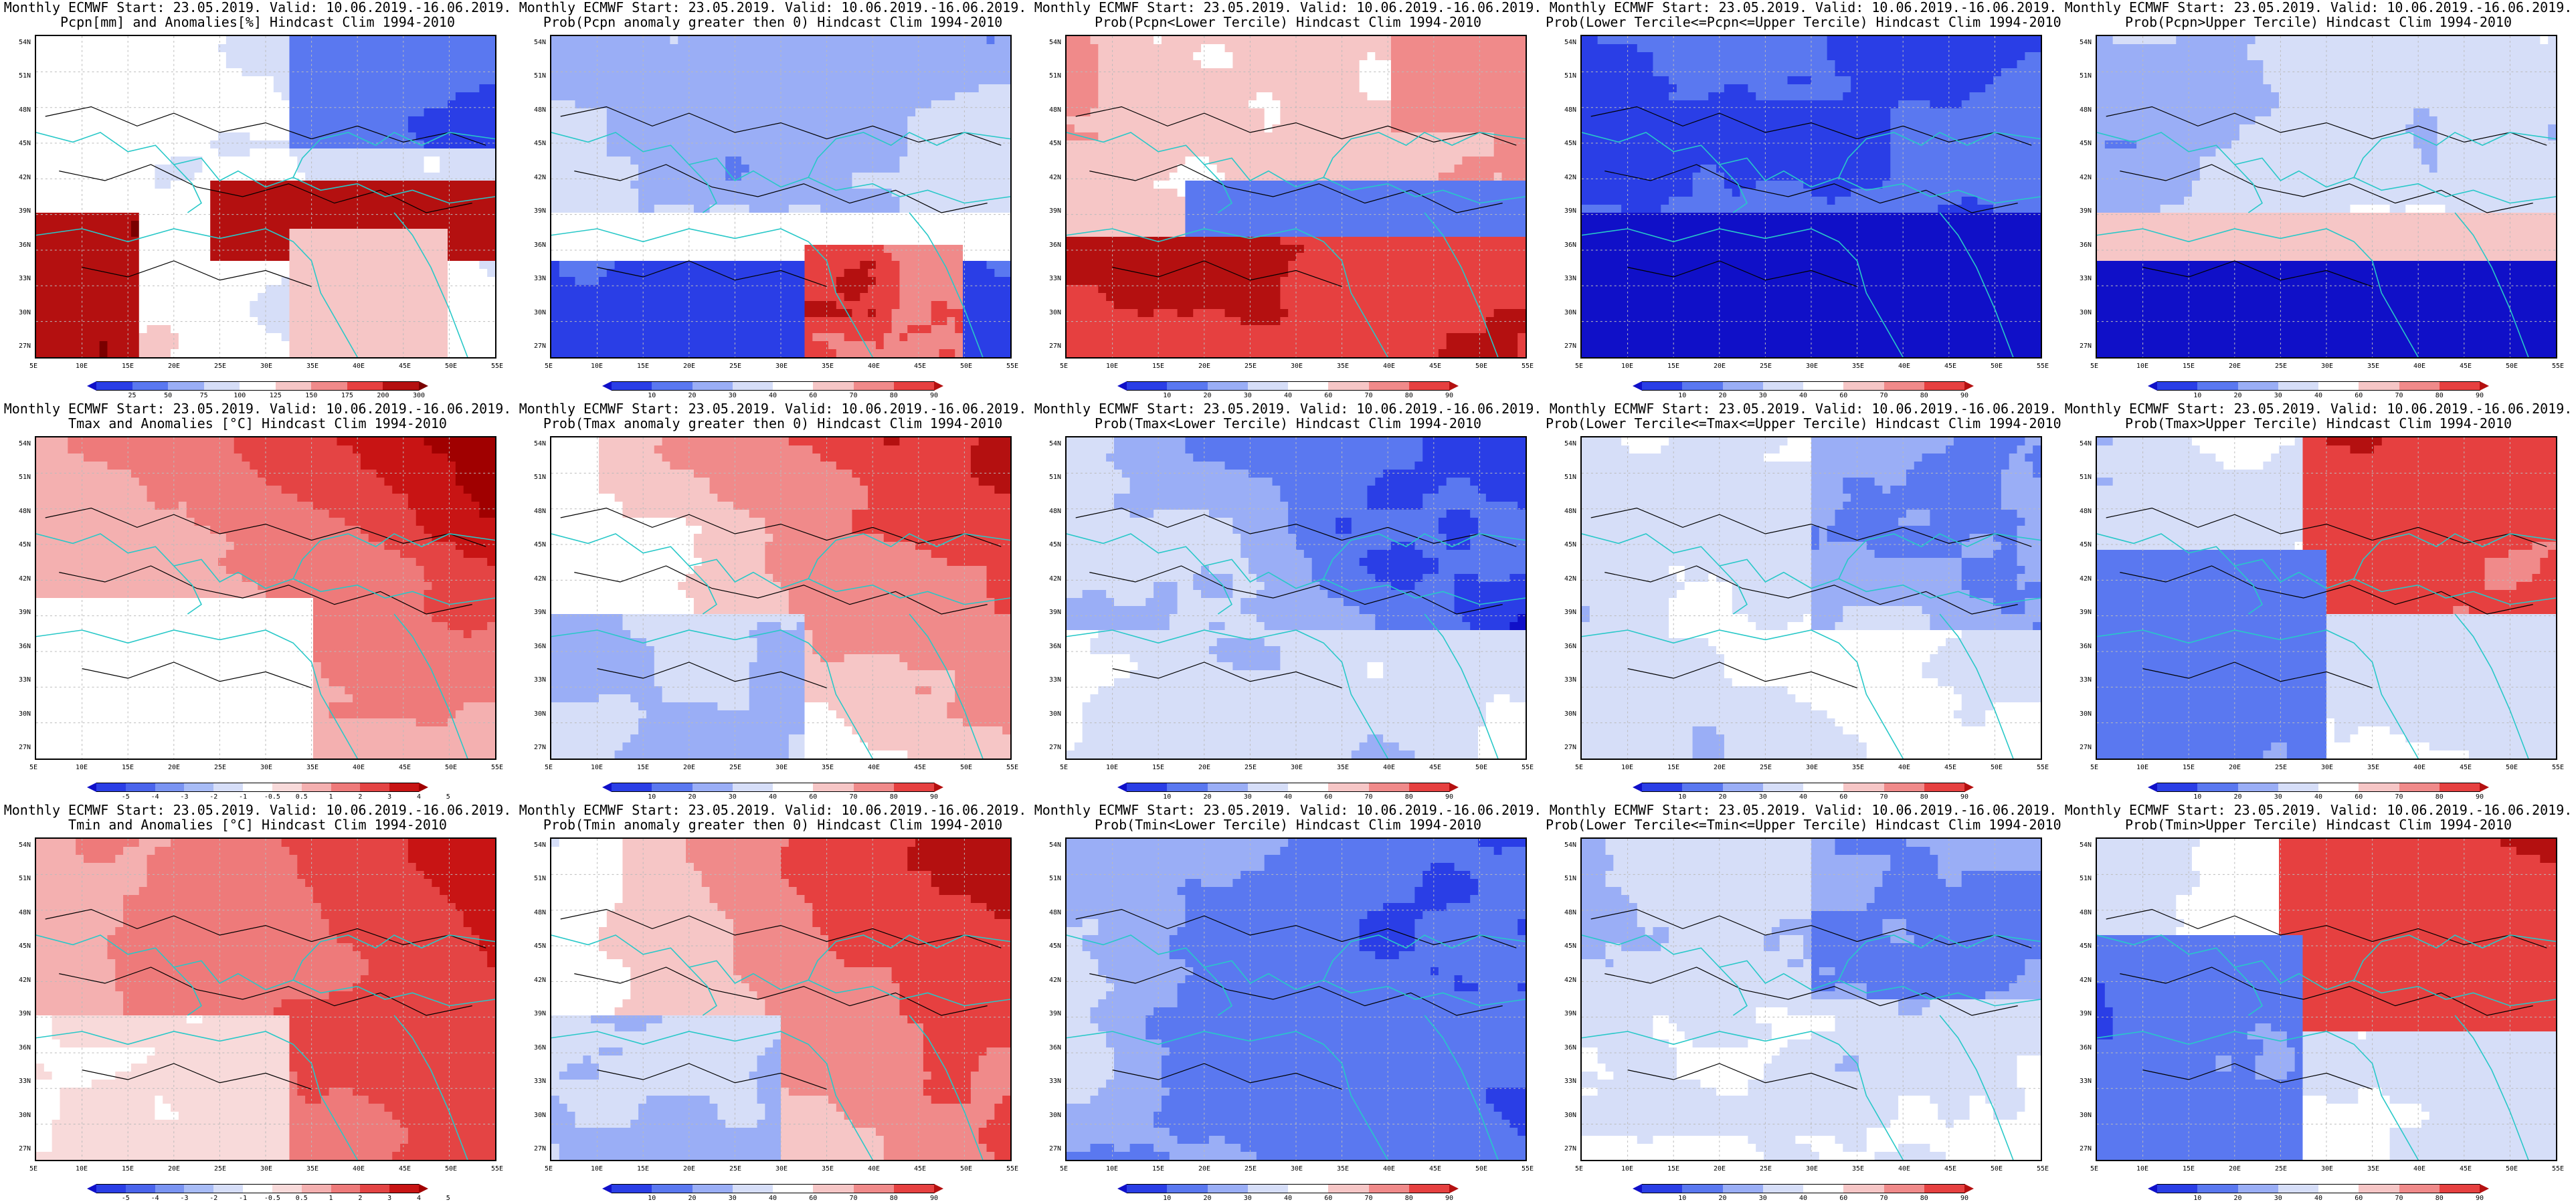 This screenshot has height=1204, width=2576. I want to click on lat-label: 42N, so click(540, 178).